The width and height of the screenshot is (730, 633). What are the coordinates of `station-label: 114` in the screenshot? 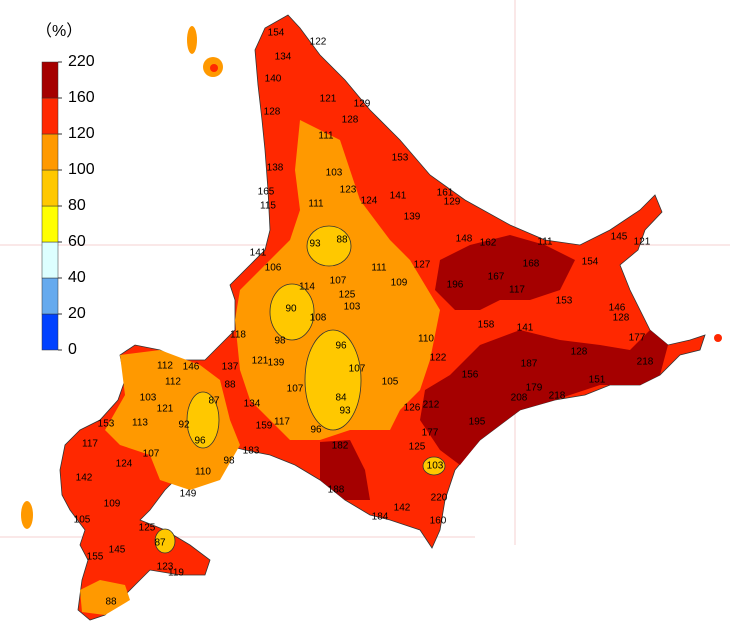 It's located at (307, 287).